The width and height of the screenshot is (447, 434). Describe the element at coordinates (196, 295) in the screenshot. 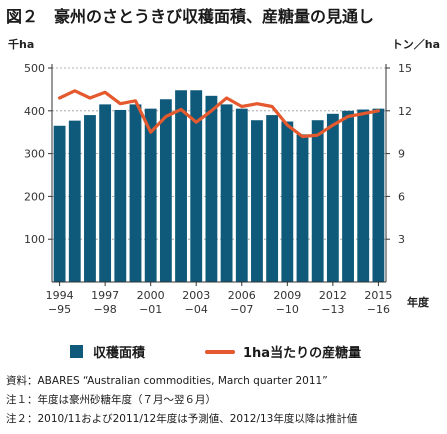

I see `xtick-label-2003: 2003` at that location.